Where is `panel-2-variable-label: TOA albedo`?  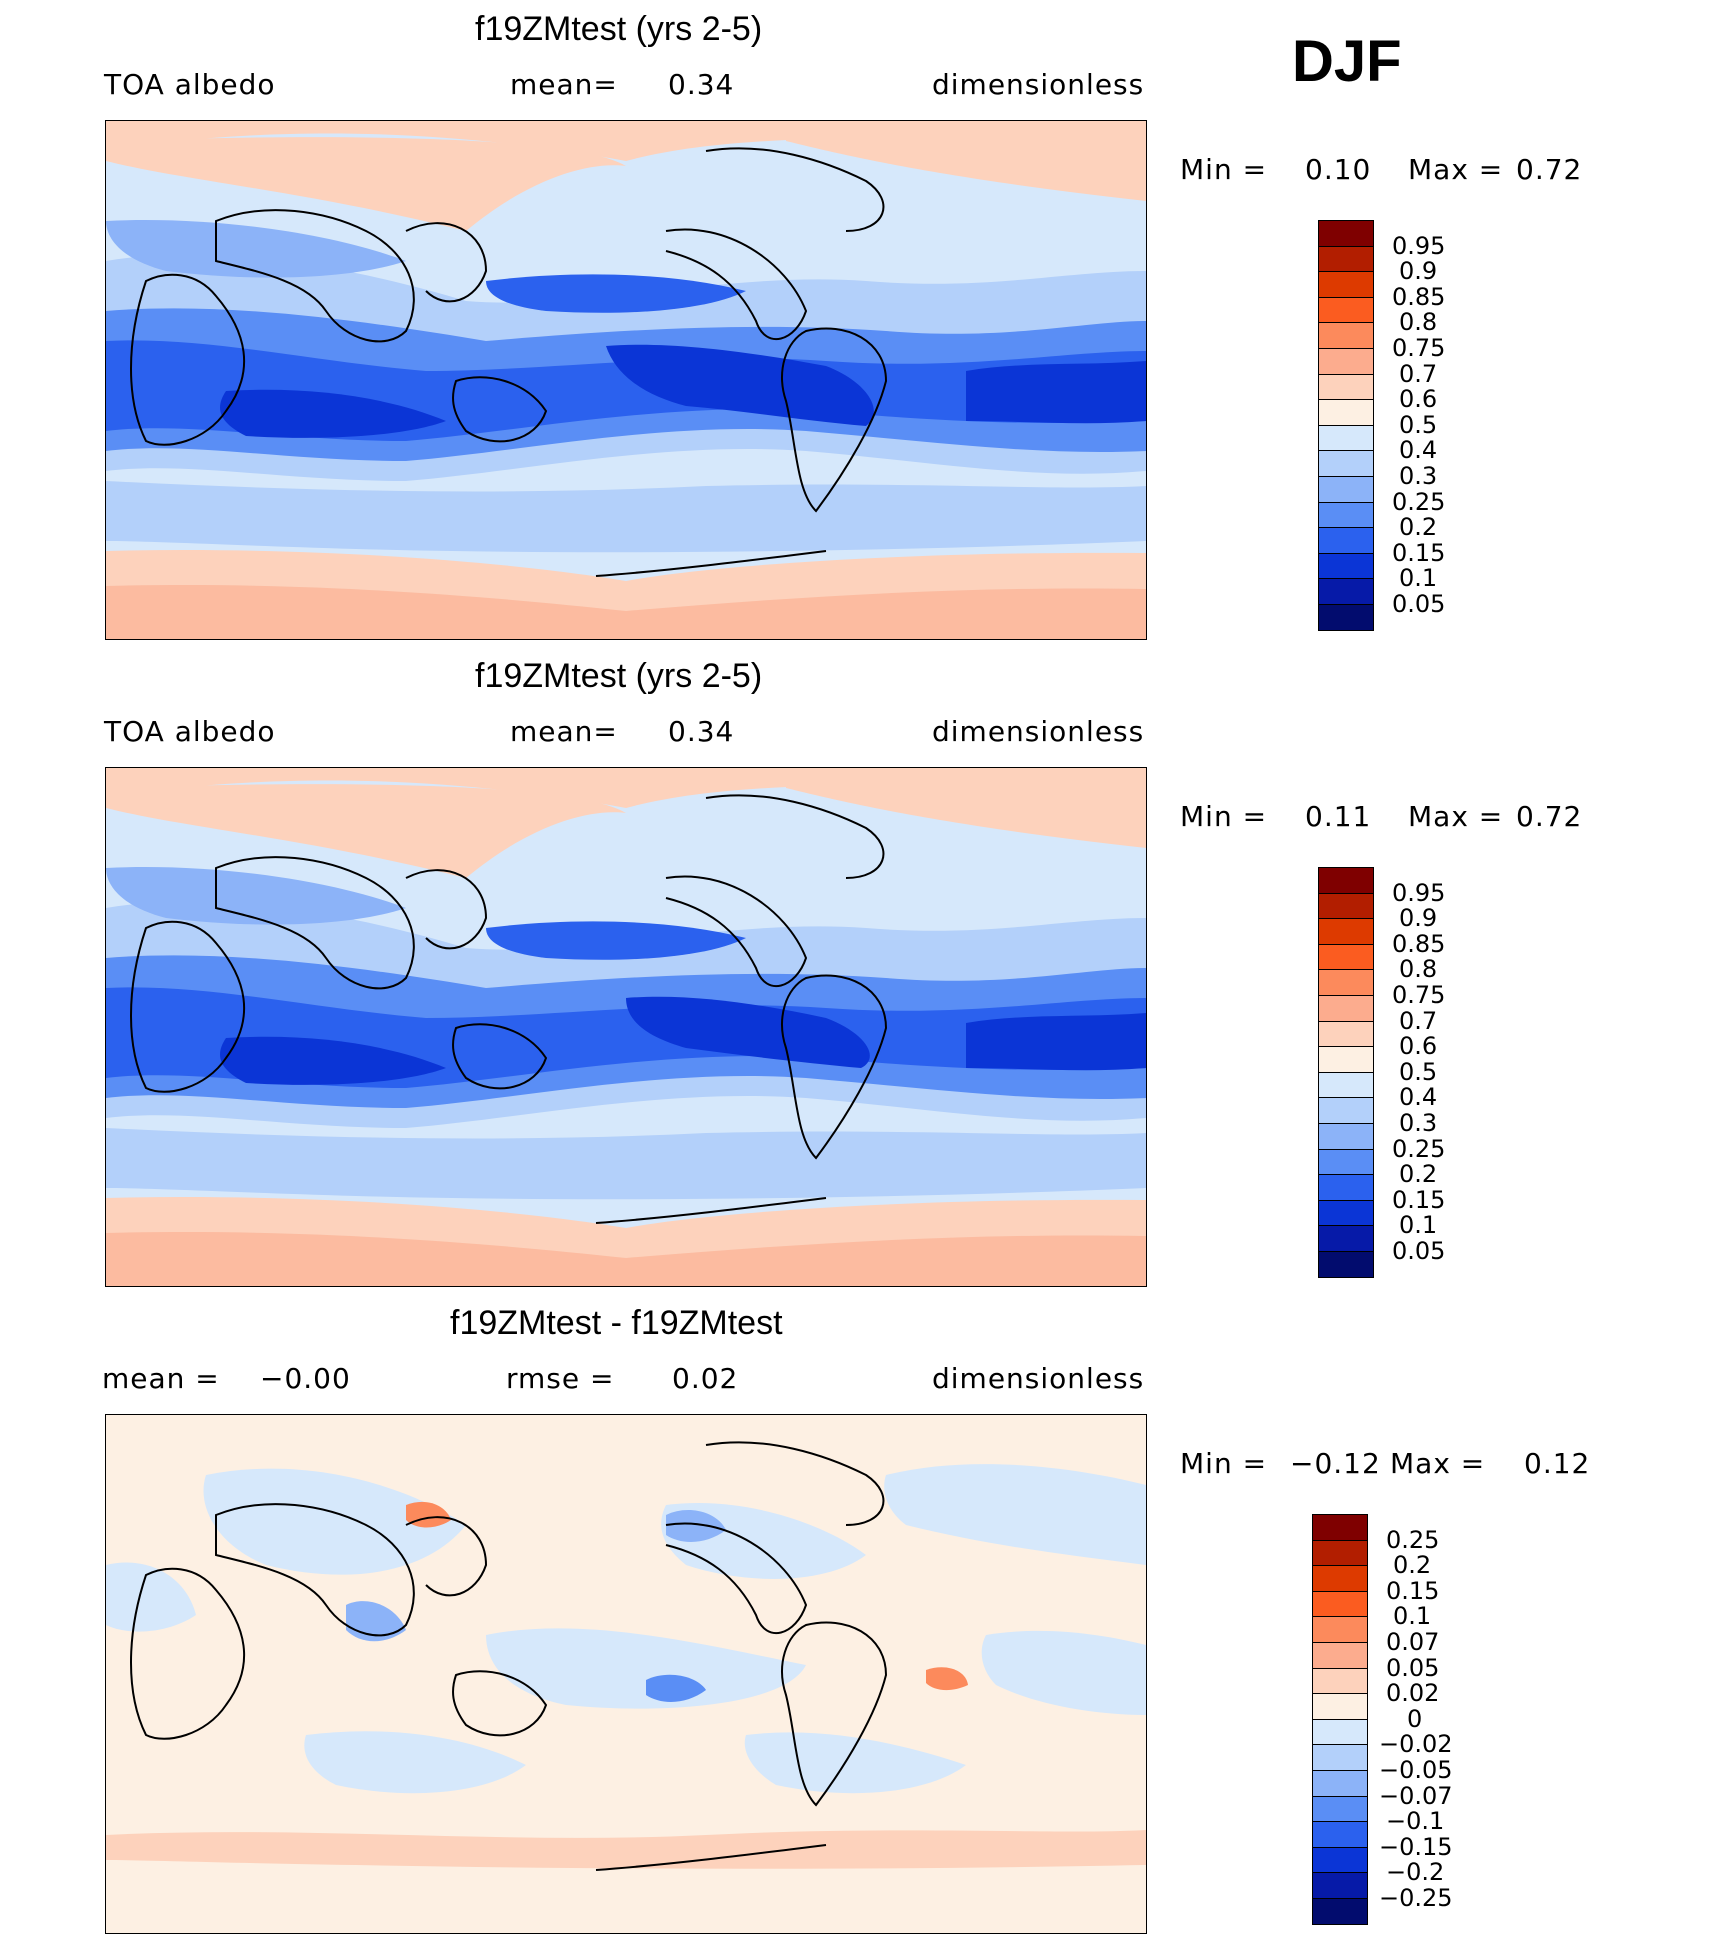
panel-2-variable-label: TOA albedo is located at coordinates (190, 731).